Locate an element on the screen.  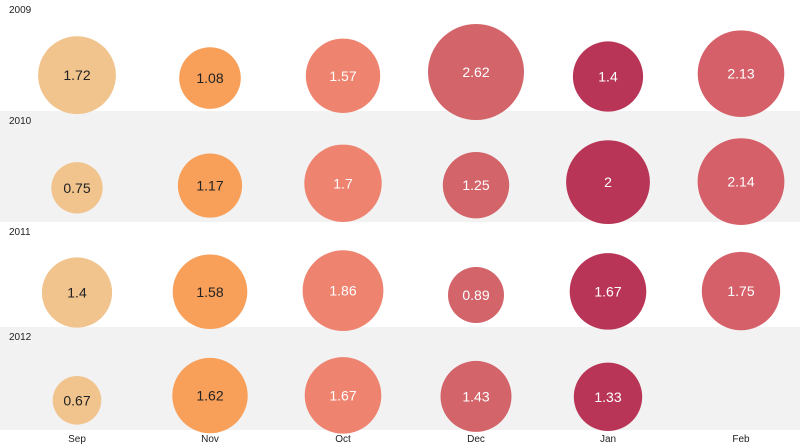
bubble-value-label: 1.33 is located at coordinates (607, 397).